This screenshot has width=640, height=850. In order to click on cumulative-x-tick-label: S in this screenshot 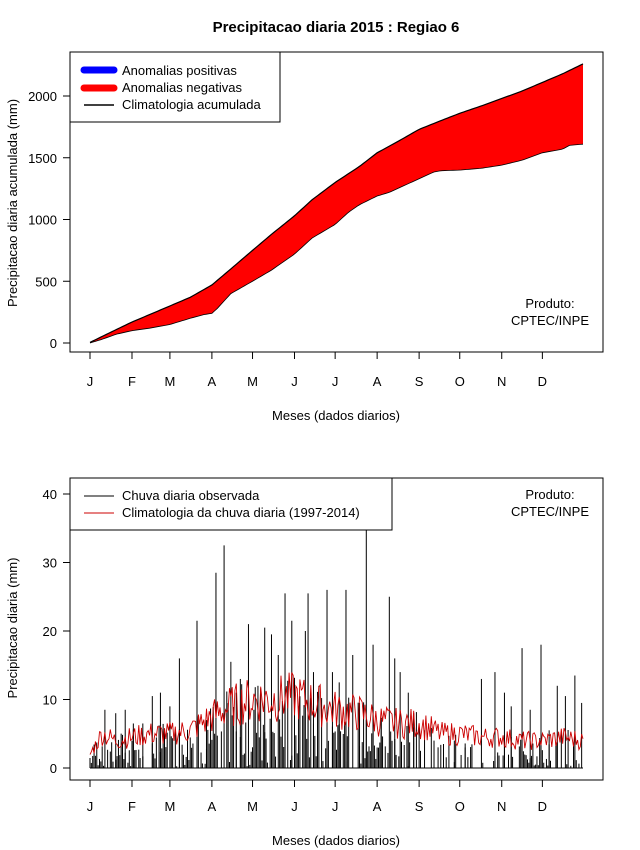, I will do `click(419, 381)`.